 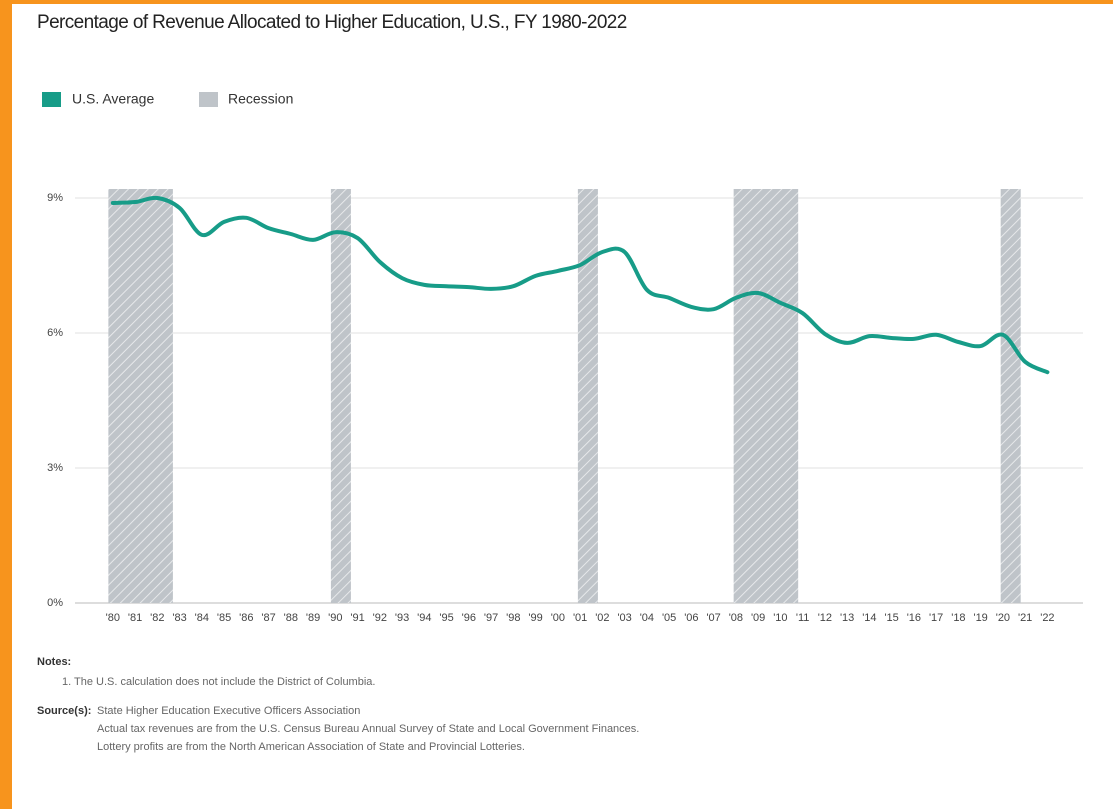 What do you see at coordinates (335, 618) in the screenshot?
I see `x-tick-label: '90` at bounding box center [335, 618].